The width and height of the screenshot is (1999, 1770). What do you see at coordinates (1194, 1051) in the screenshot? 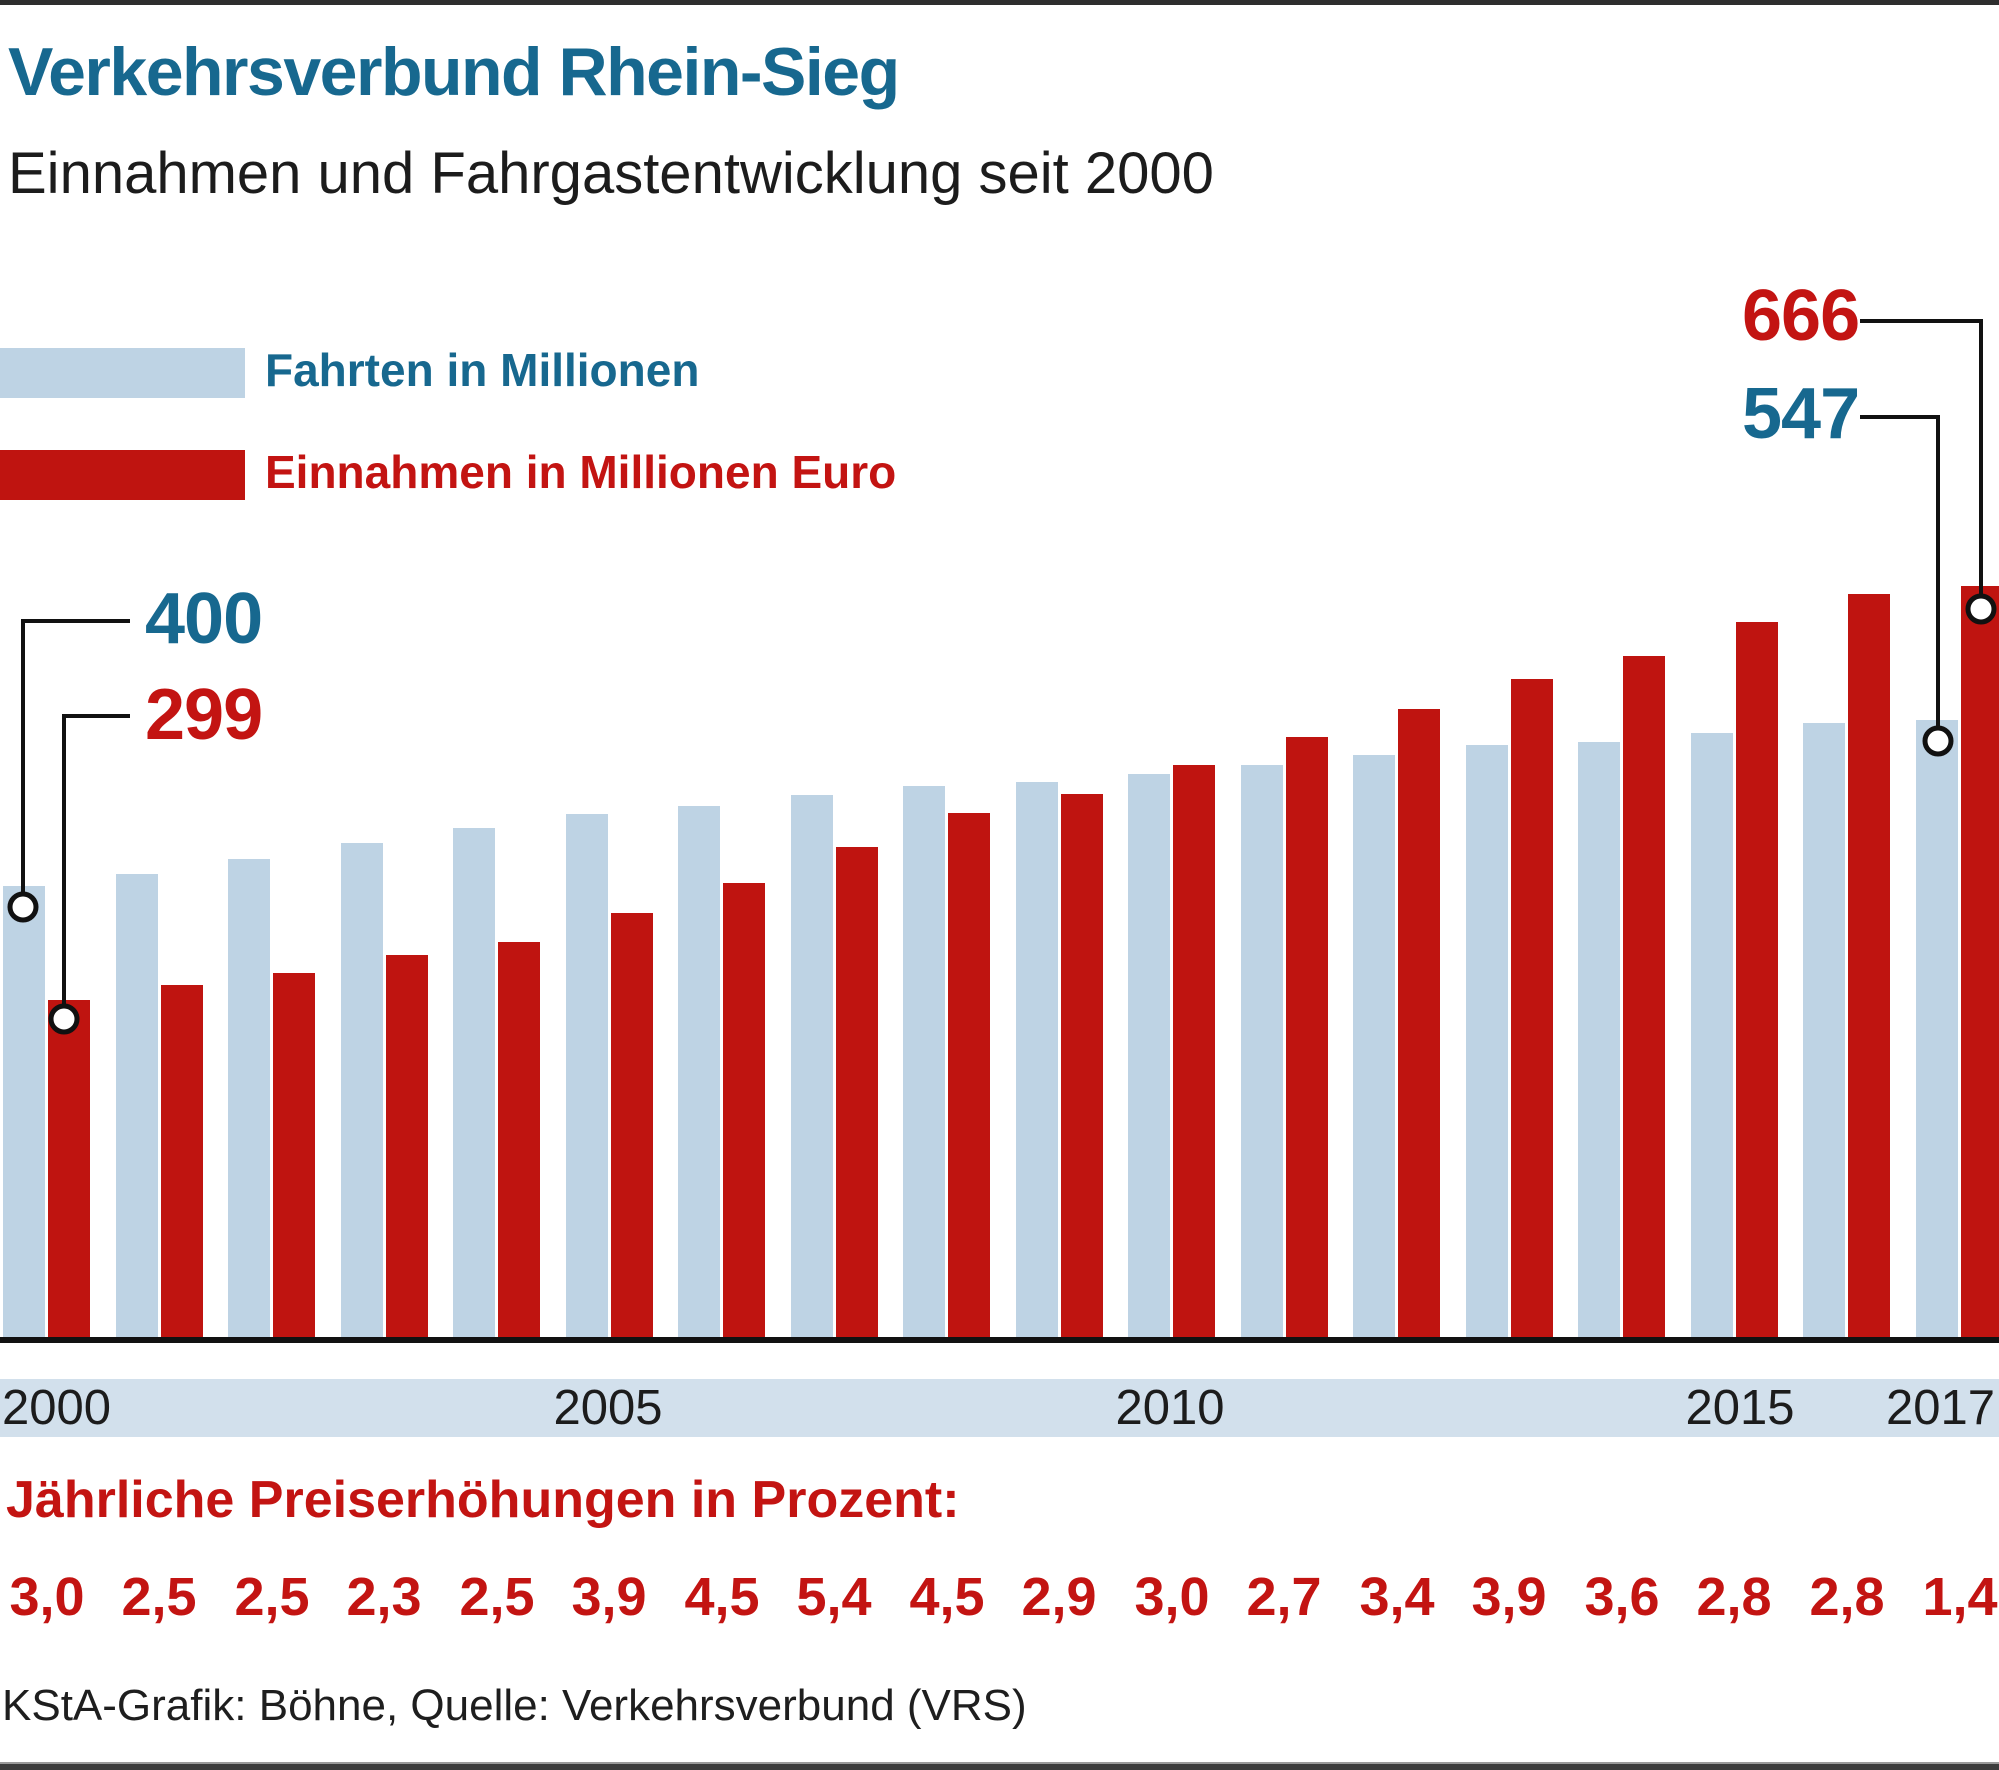
I see `bar-revenue-2010` at bounding box center [1194, 1051].